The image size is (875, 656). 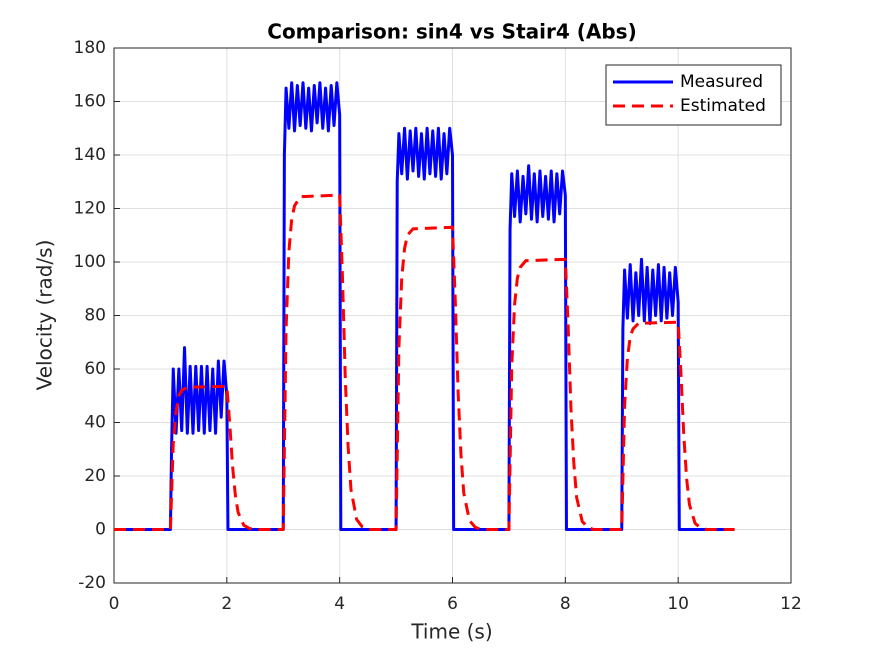 I want to click on y-tick-label: 40, so click(x=95, y=423).